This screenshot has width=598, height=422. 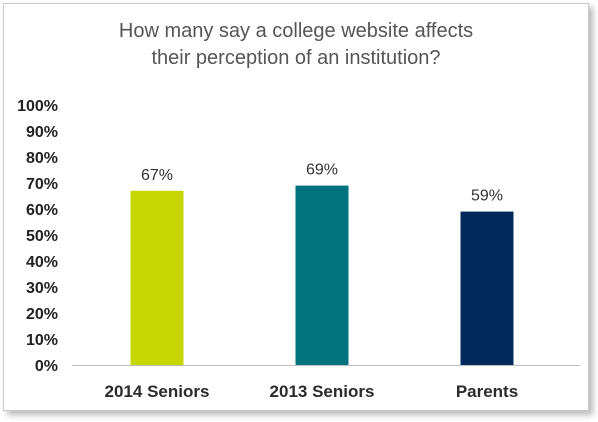 What do you see at coordinates (42, 288) in the screenshot?
I see `y-tick-label: 30%` at bounding box center [42, 288].